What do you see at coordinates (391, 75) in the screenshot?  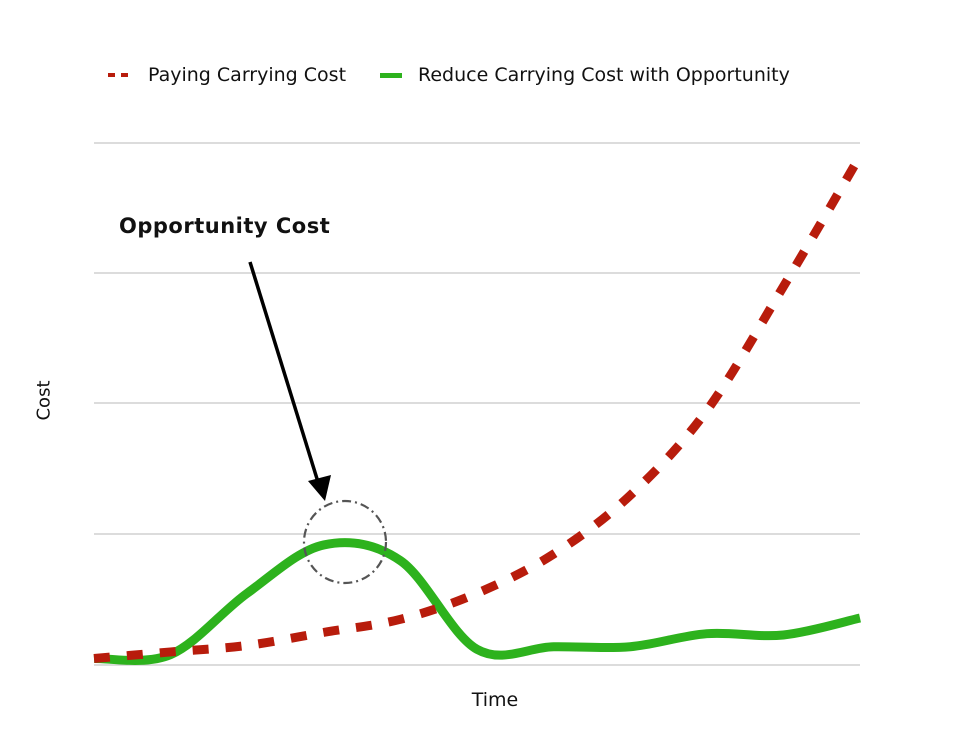 I see `solid-line-swatch-icon` at bounding box center [391, 75].